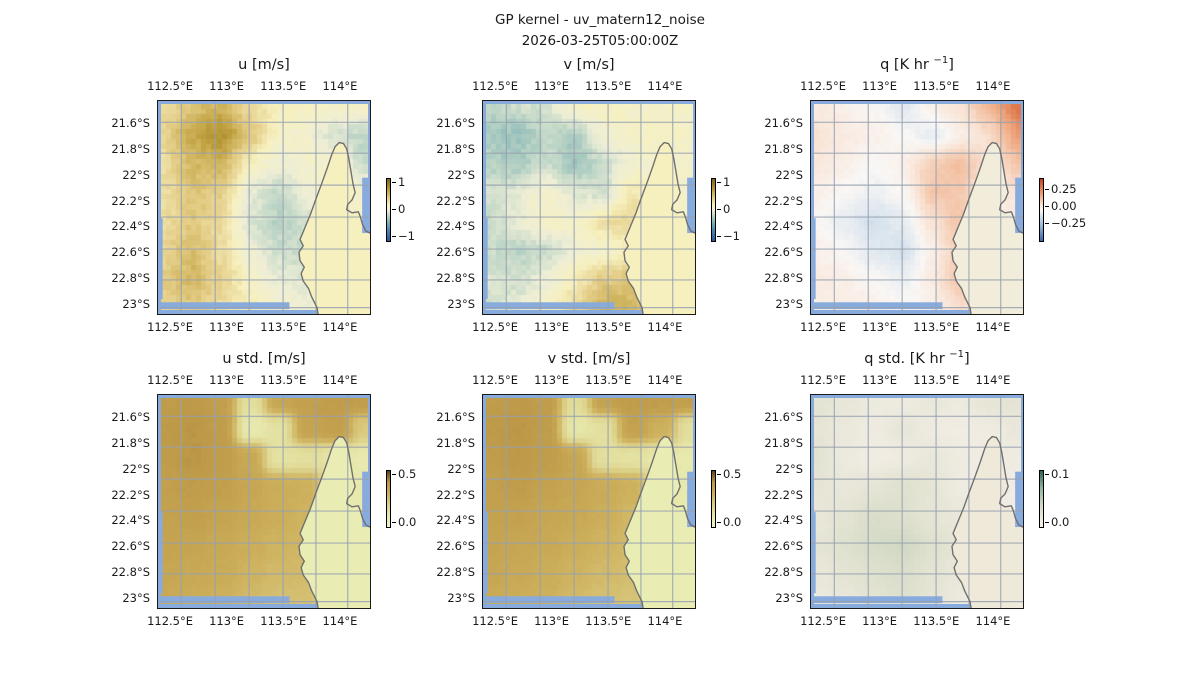 Image resolution: width=1200 pixels, height=700 pixels. I want to click on suptitle-line-2: 2026-03-25T05:00:00Z, so click(600, 41).